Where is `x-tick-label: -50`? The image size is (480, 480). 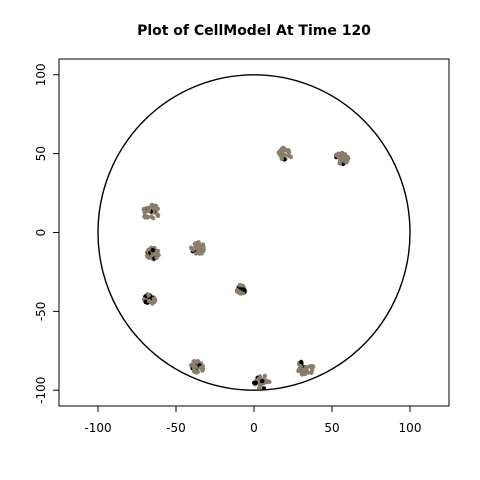
x-tick-label: -50 is located at coordinates (176, 428).